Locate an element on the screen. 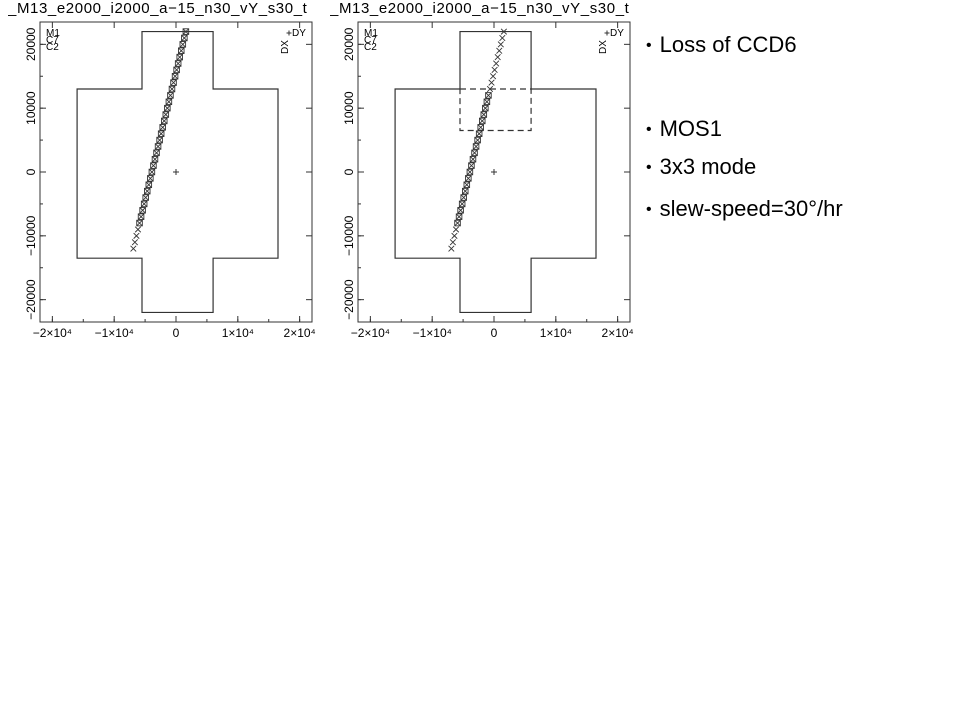 This screenshot has height=720, width=960. bullet-text: 3x3 mode is located at coordinates (708, 166).